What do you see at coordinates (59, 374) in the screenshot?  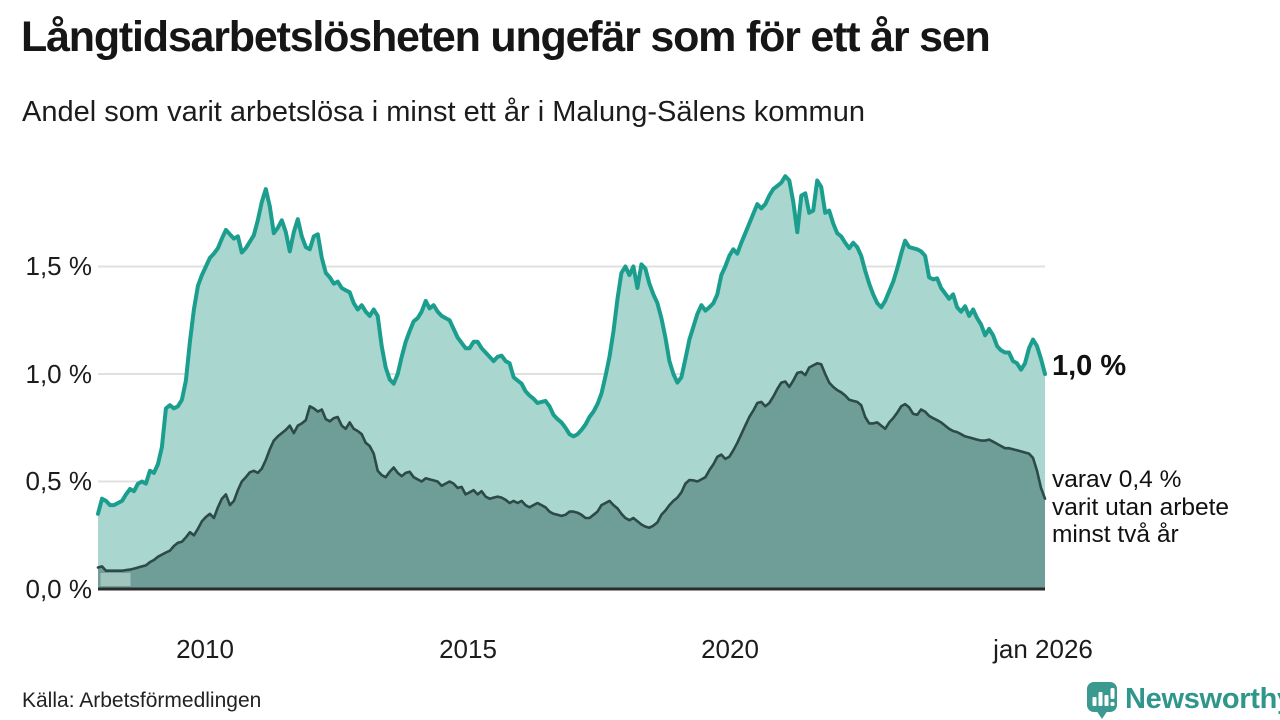 I see `y-axis-tick-label: 1,0 %` at bounding box center [59, 374].